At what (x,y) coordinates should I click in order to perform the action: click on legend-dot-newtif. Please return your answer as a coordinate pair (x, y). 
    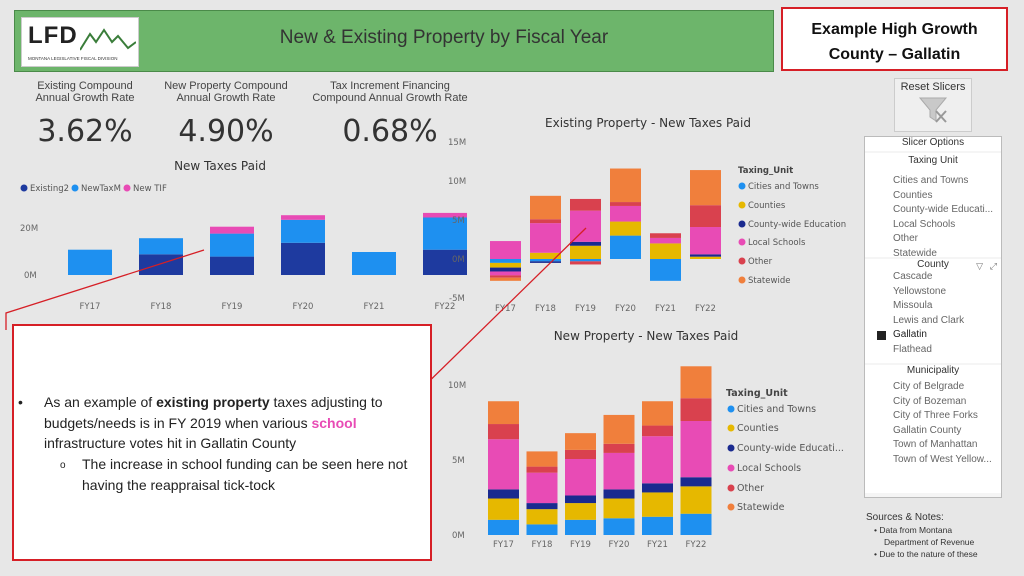
    Looking at the image, I should click on (127, 188).